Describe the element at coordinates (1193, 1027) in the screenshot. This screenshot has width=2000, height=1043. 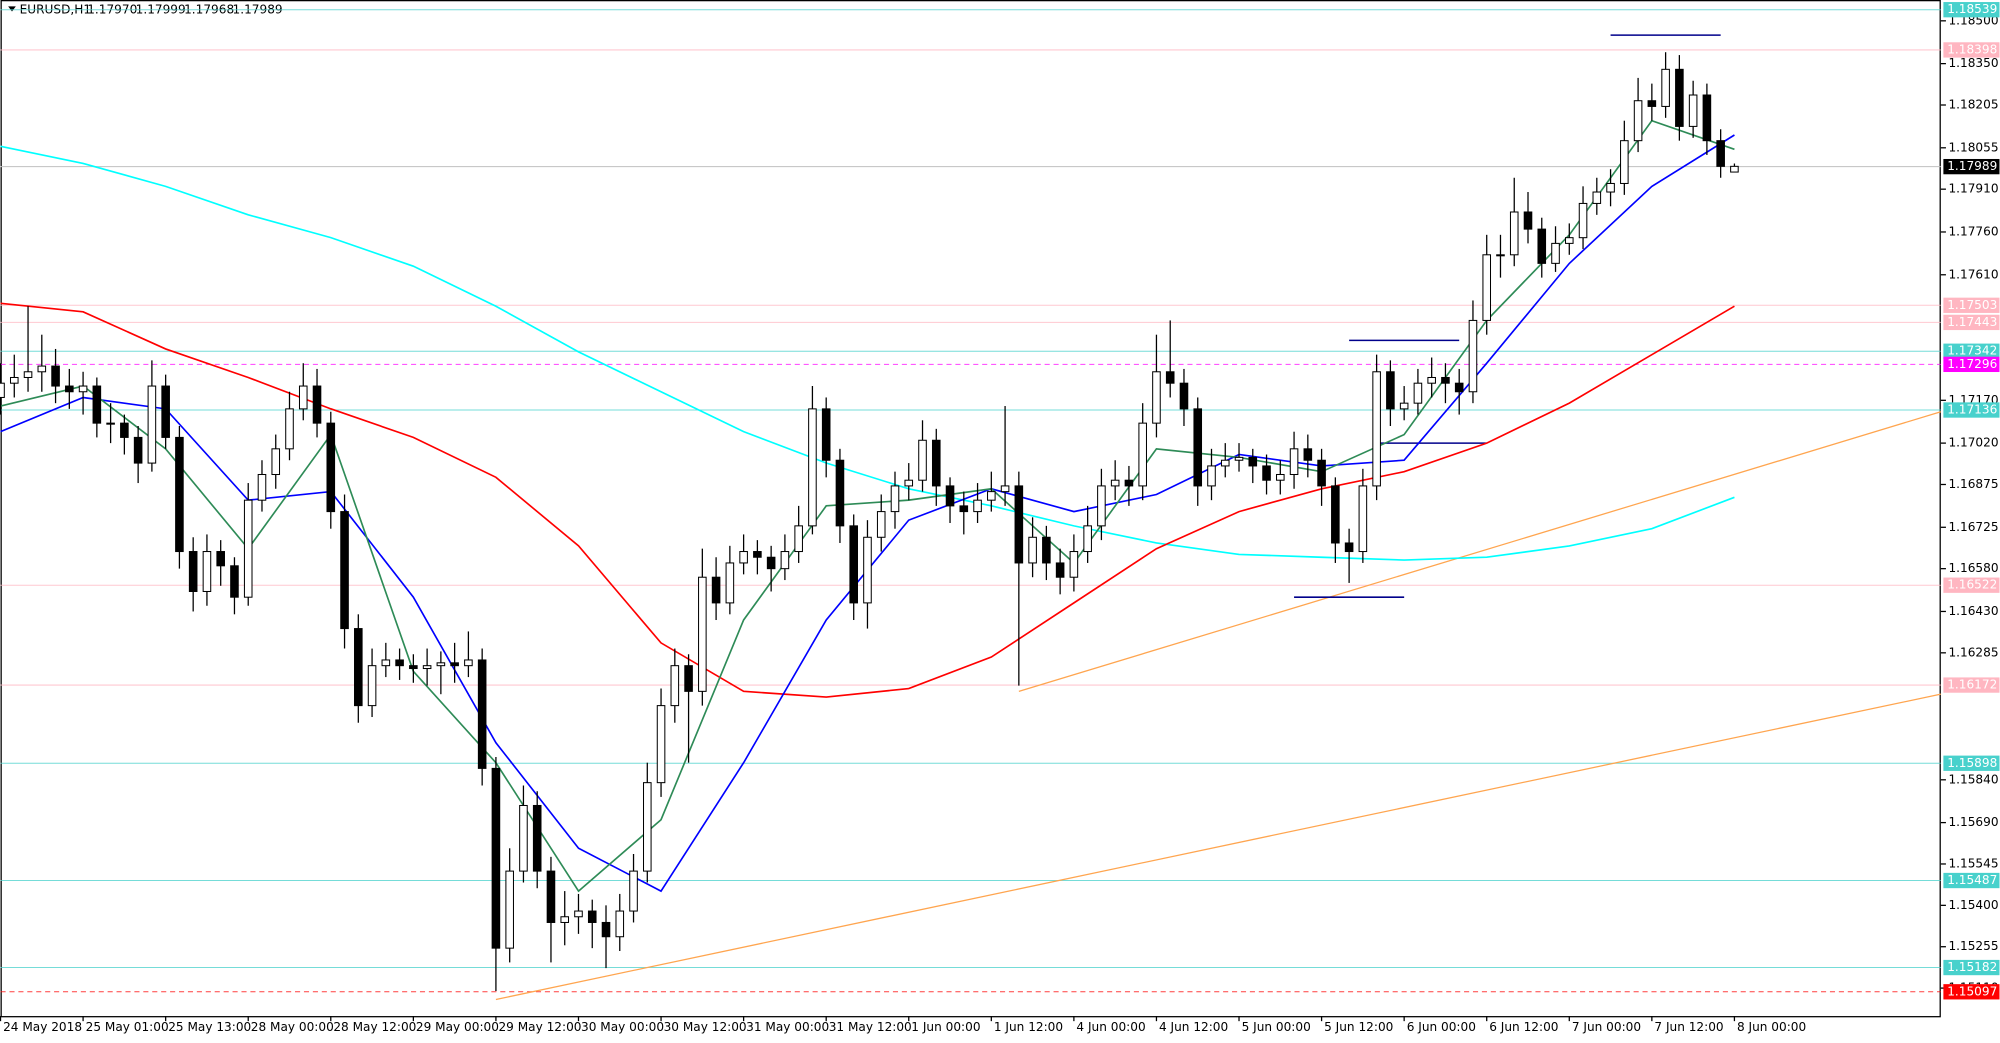
I see `x-tick-label: 4 Jun 12:00` at that location.